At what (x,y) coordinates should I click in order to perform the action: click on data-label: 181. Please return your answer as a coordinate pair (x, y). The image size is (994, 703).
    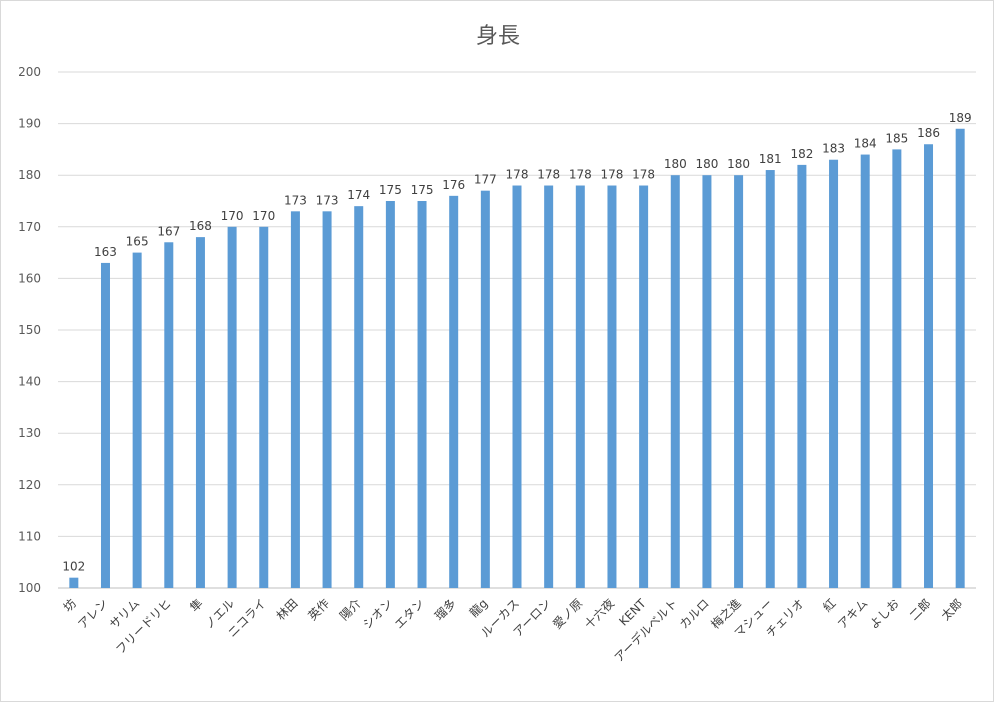
    Looking at the image, I should click on (770, 159).